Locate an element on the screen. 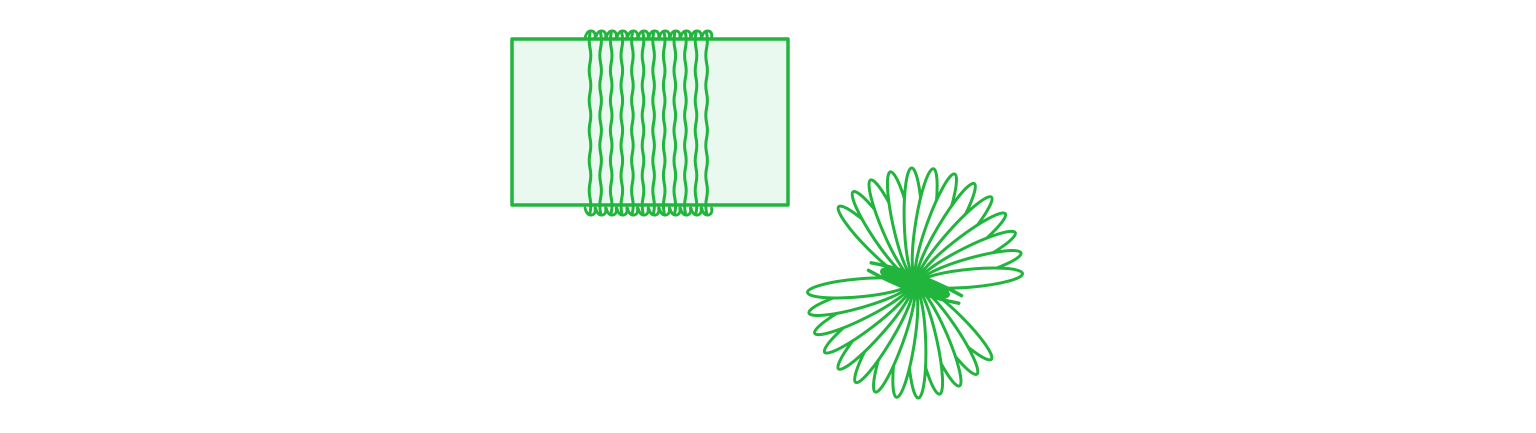 The width and height of the screenshot is (1536, 433). yarn-wrapped-card-icon is located at coordinates (650, 123).